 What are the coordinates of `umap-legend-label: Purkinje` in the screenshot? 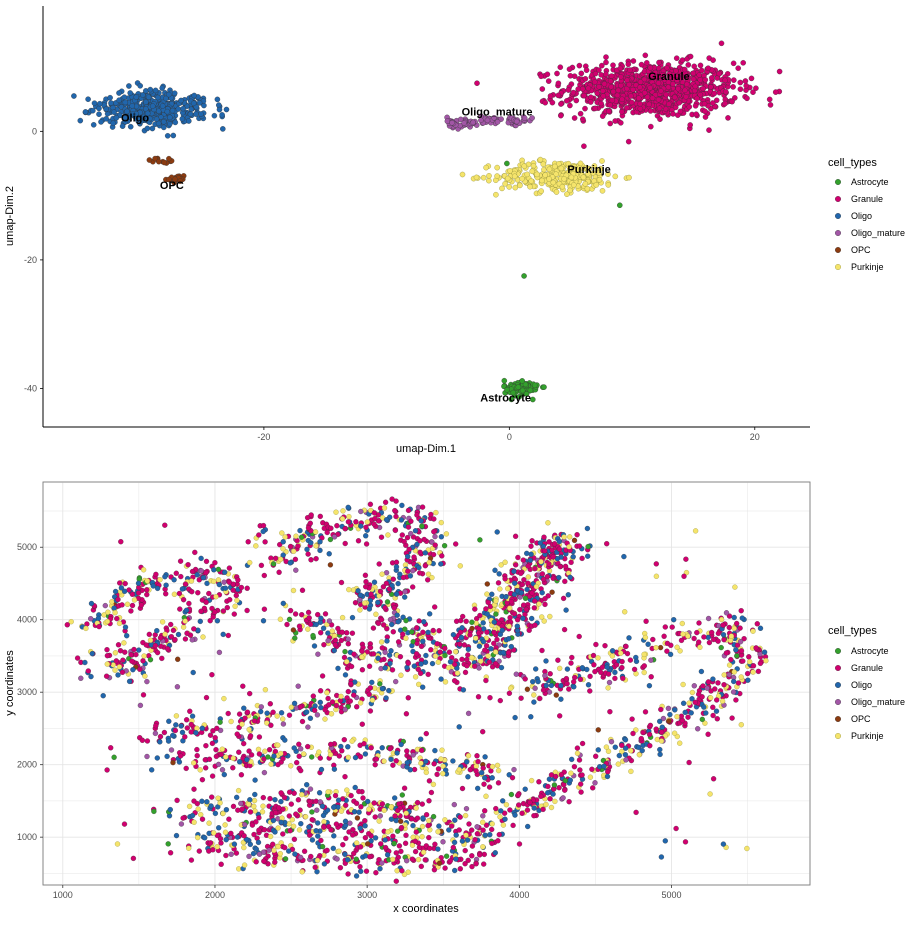 It's located at (867, 267).